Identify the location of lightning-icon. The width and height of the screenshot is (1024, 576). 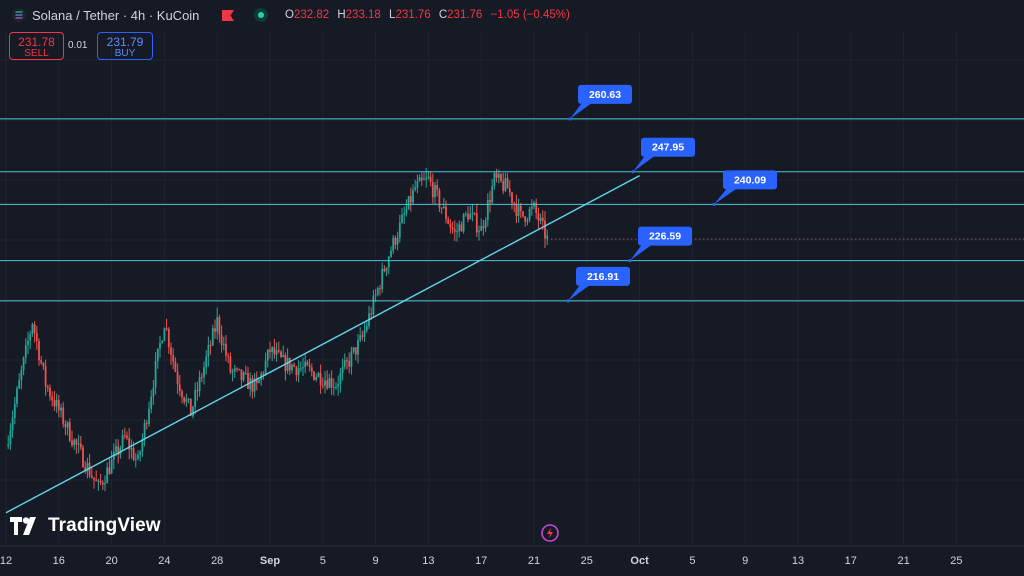
(550, 533).